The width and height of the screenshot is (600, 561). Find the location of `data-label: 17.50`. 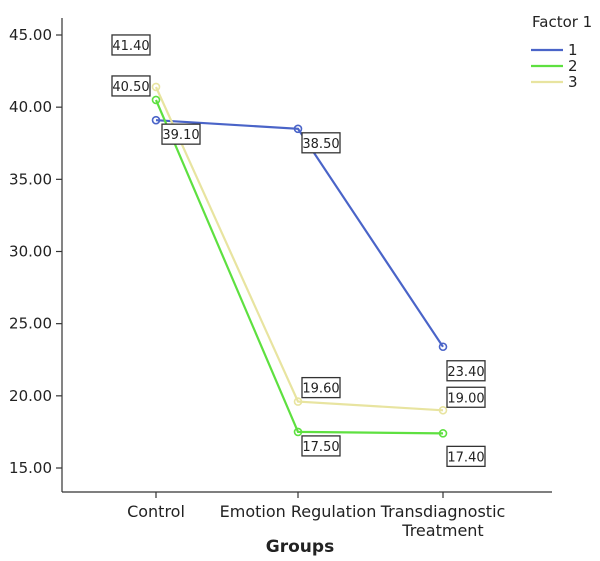

data-label: 17.50 is located at coordinates (320, 447).